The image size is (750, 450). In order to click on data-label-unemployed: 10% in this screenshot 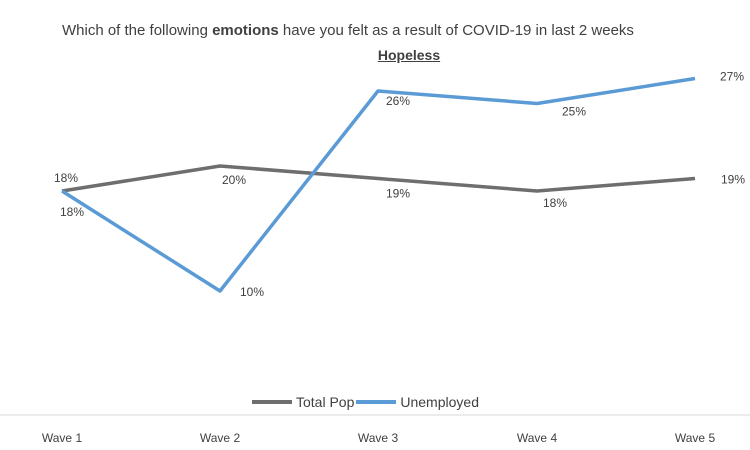, I will do `click(252, 292)`.